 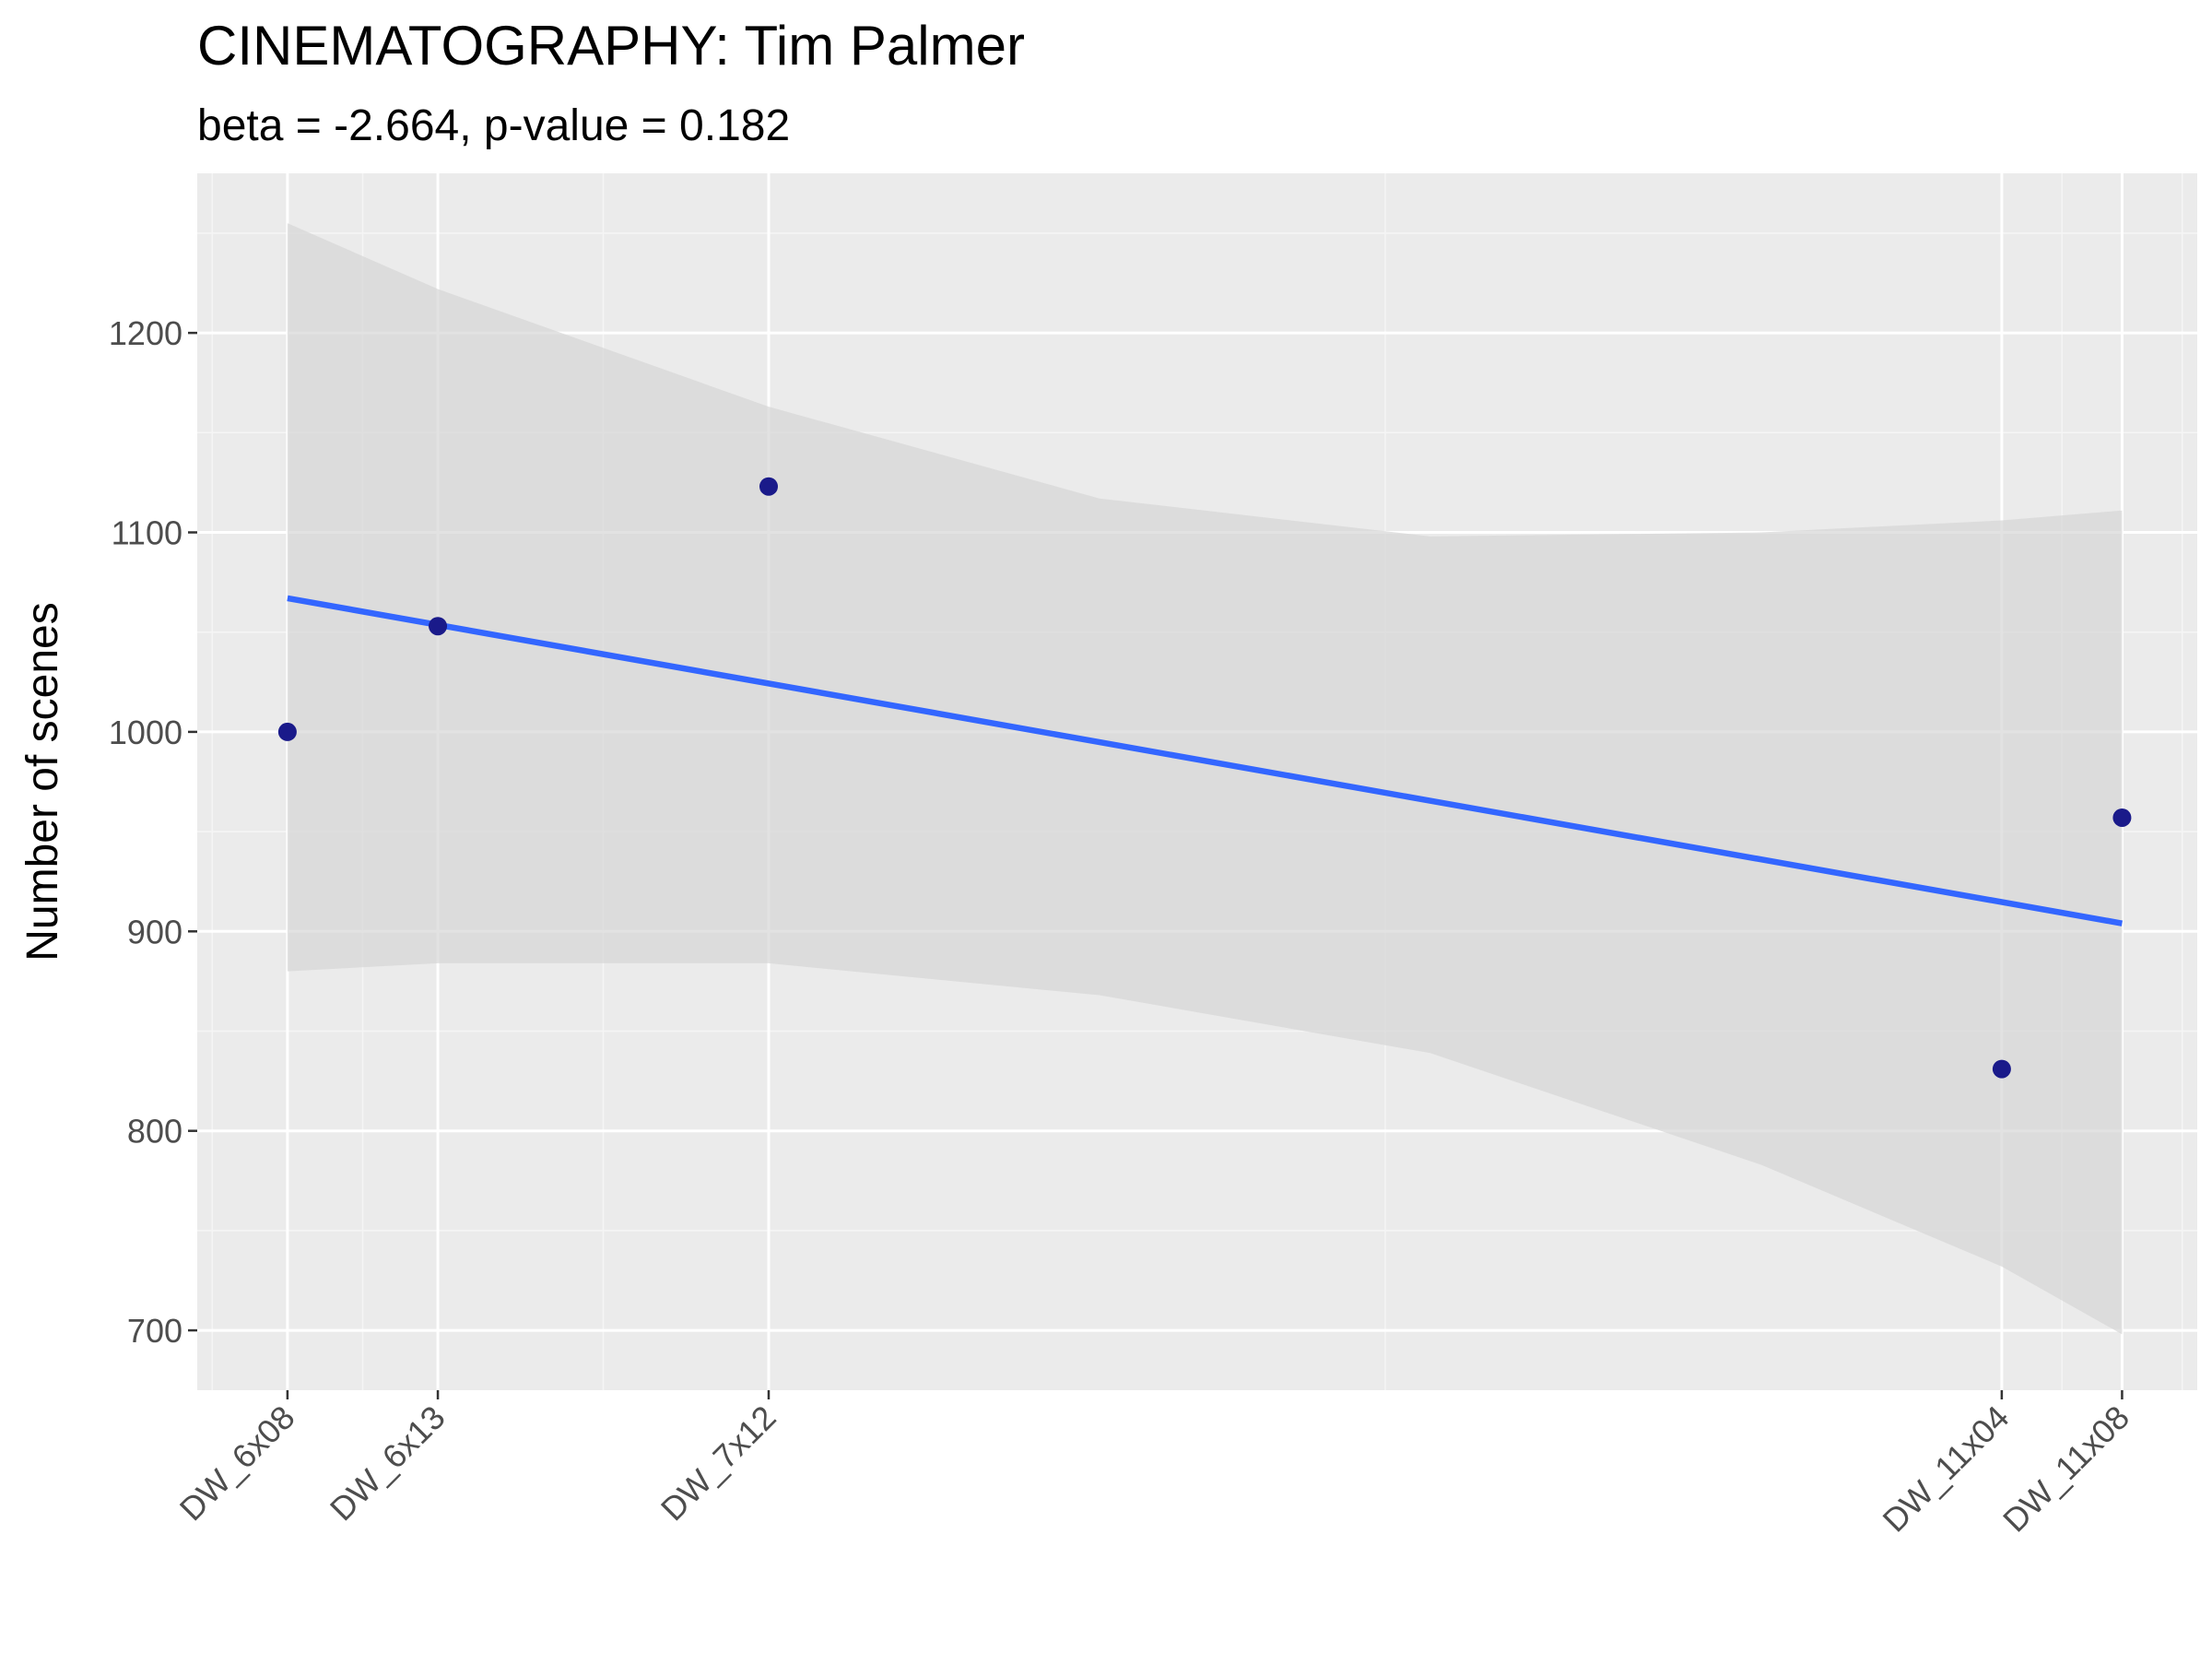 What do you see at coordinates (2065, 1469) in the screenshot?
I see `x-tick-label: DW_11x08` at bounding box center [2065, 1469].